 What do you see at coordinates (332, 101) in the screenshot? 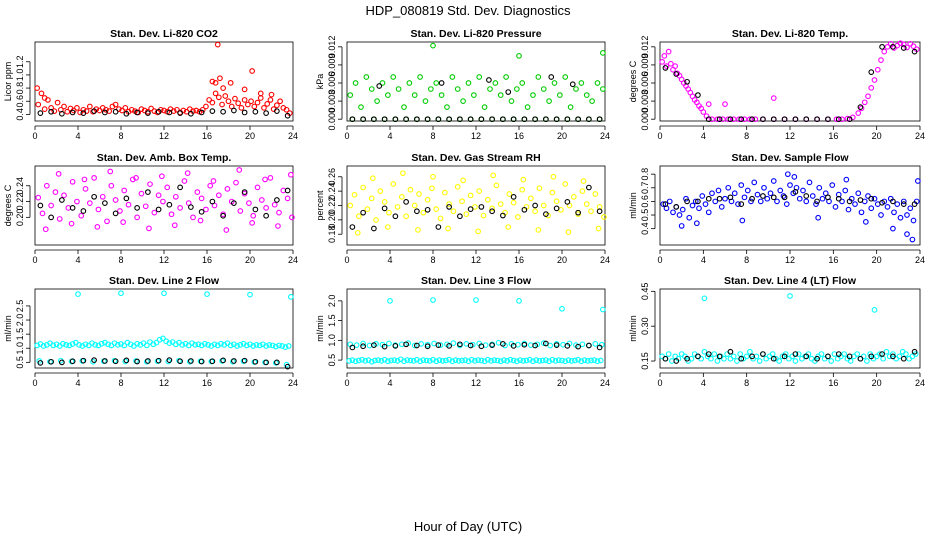
I see `y-tick-label: 0.003` at bounding box center [332, 101].